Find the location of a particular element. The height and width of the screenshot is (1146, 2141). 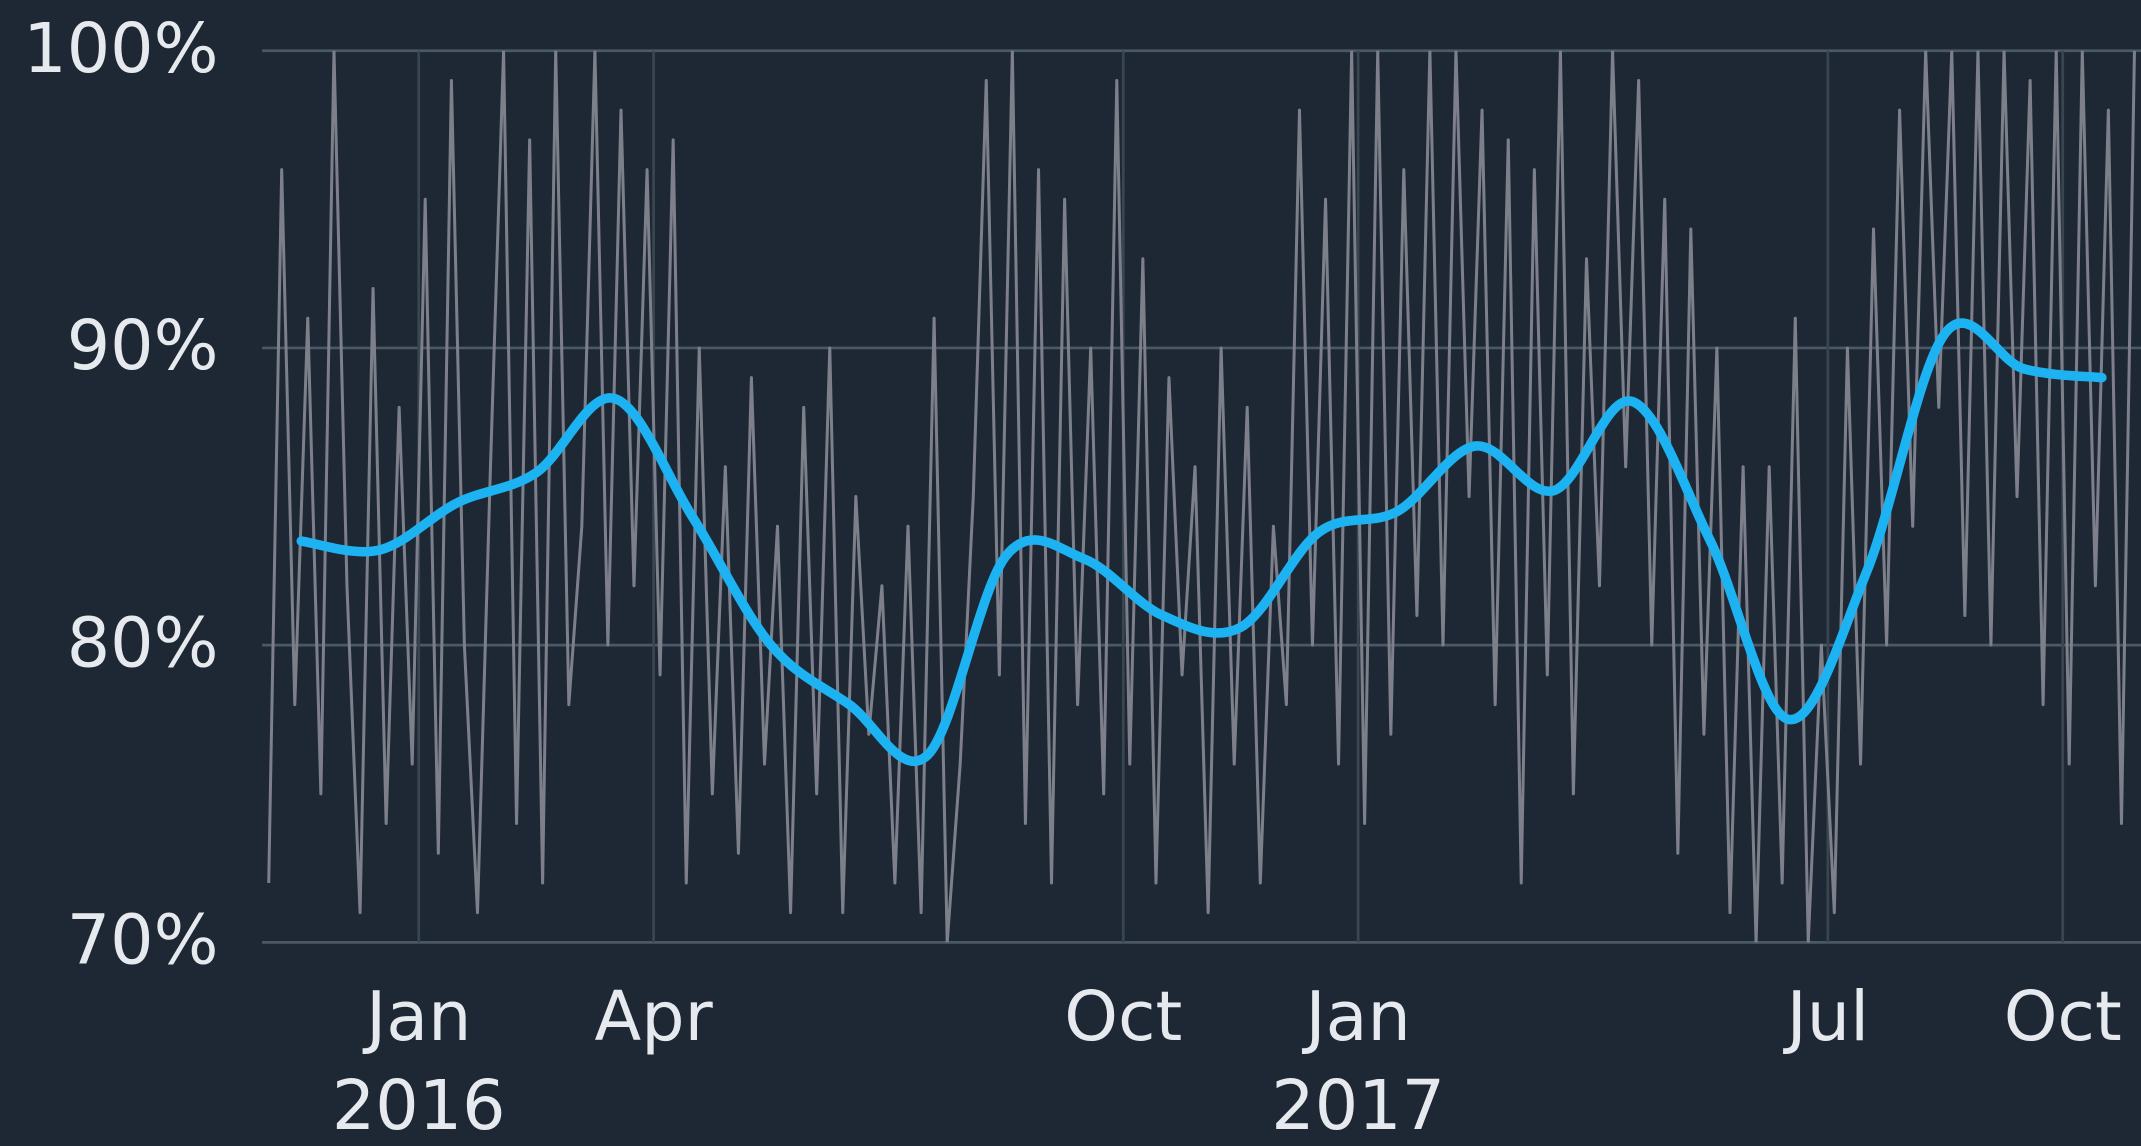

x-tick-label: Apr is located at coordinates (654, 1017).